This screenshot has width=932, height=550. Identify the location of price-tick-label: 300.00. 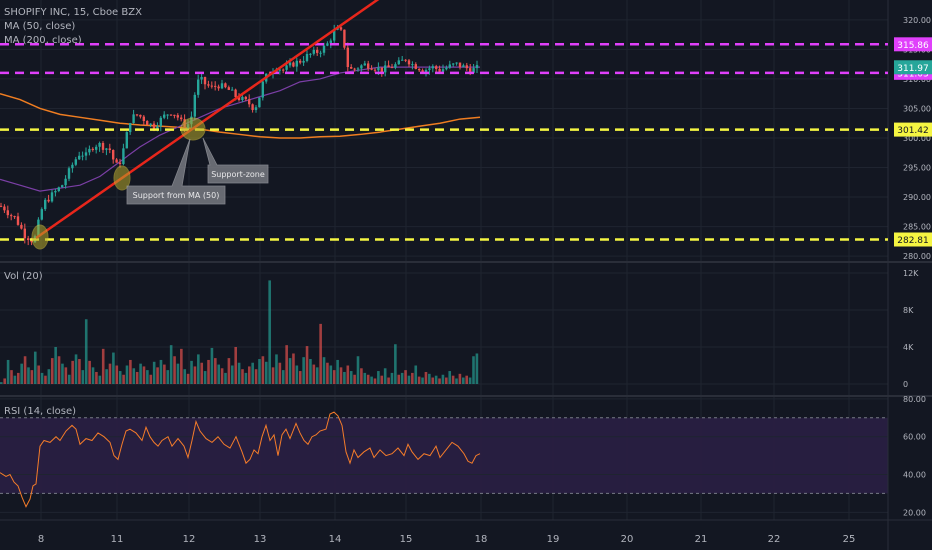
(917, 138).